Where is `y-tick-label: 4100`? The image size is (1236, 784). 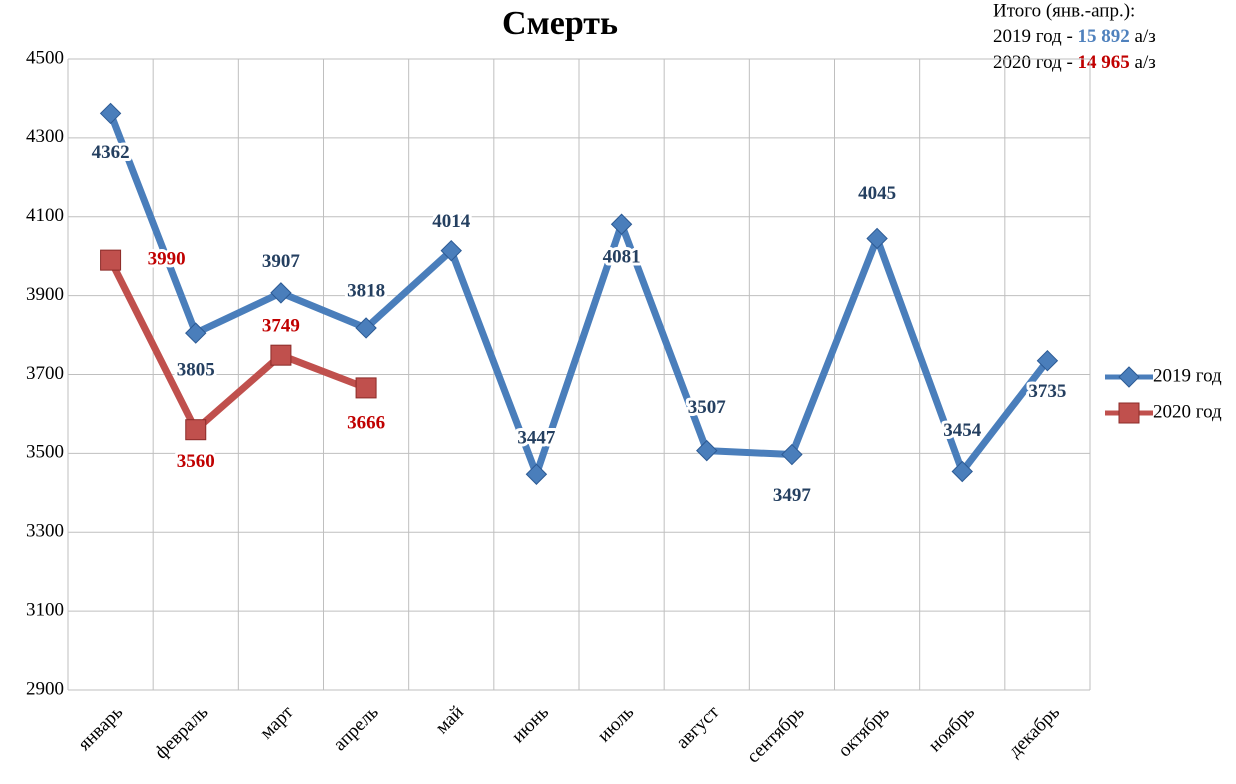
y-tick-label: 4100 is located at coordinates (45, 215).